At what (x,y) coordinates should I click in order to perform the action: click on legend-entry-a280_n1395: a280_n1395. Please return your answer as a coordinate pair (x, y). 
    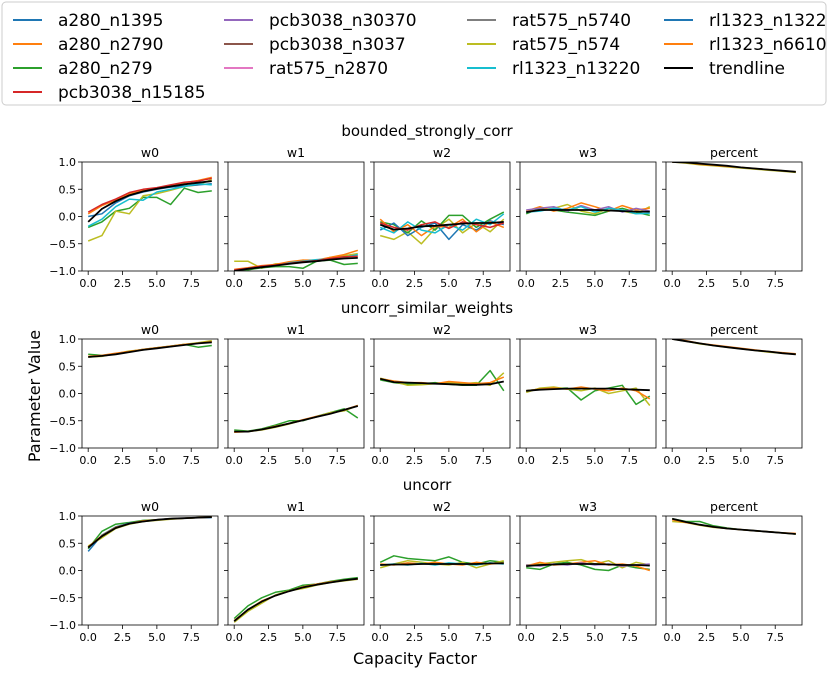
    Looking at the image, I should click on (88, 21).